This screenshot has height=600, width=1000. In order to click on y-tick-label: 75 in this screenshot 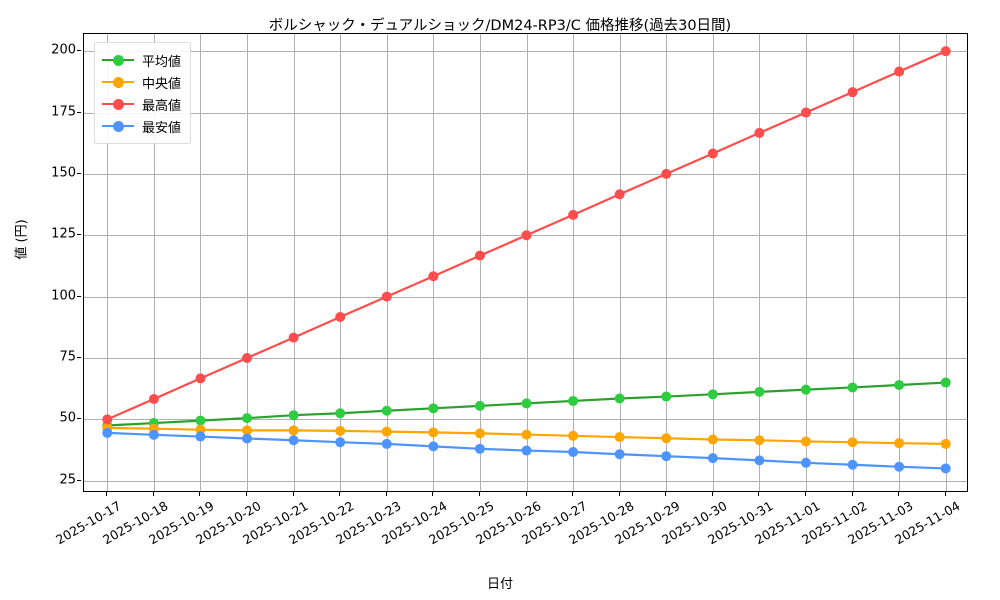, I will do `click(67, 357)`.